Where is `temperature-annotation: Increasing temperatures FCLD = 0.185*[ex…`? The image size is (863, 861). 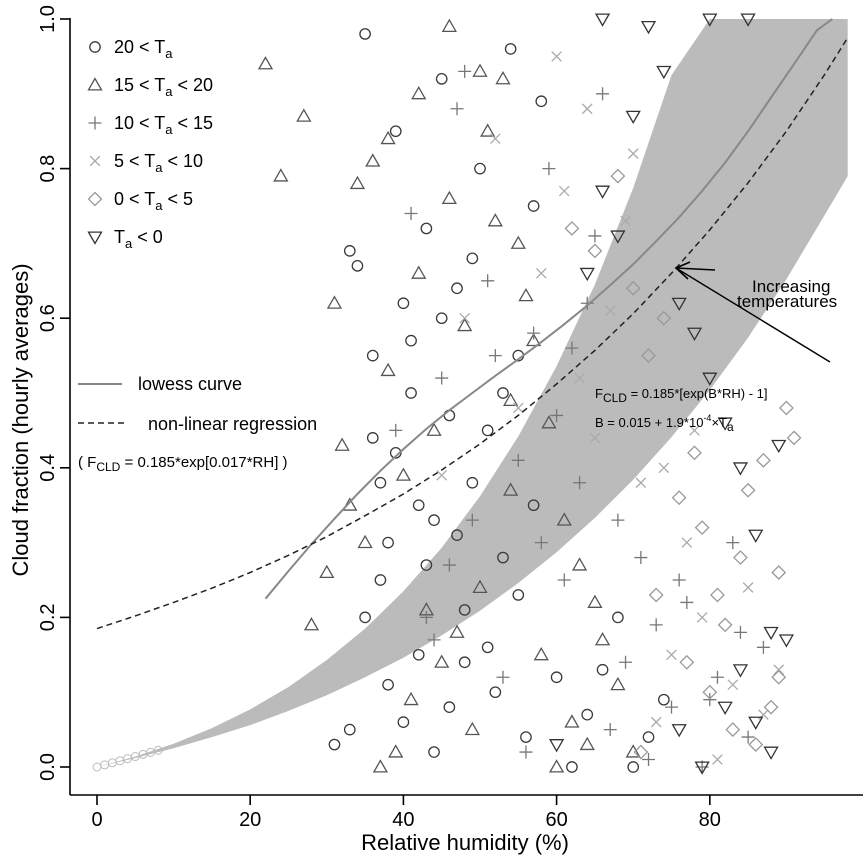 temperature-annotation: Increasing temperatures FCLD = 0.185*[ex… is located at coordinates (716, 347).